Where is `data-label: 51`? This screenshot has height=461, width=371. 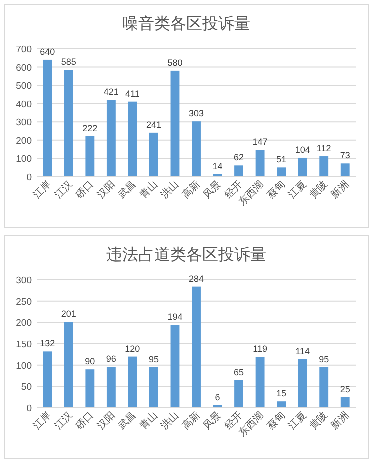
data-label: 51 is located at coordinates (281, 159).